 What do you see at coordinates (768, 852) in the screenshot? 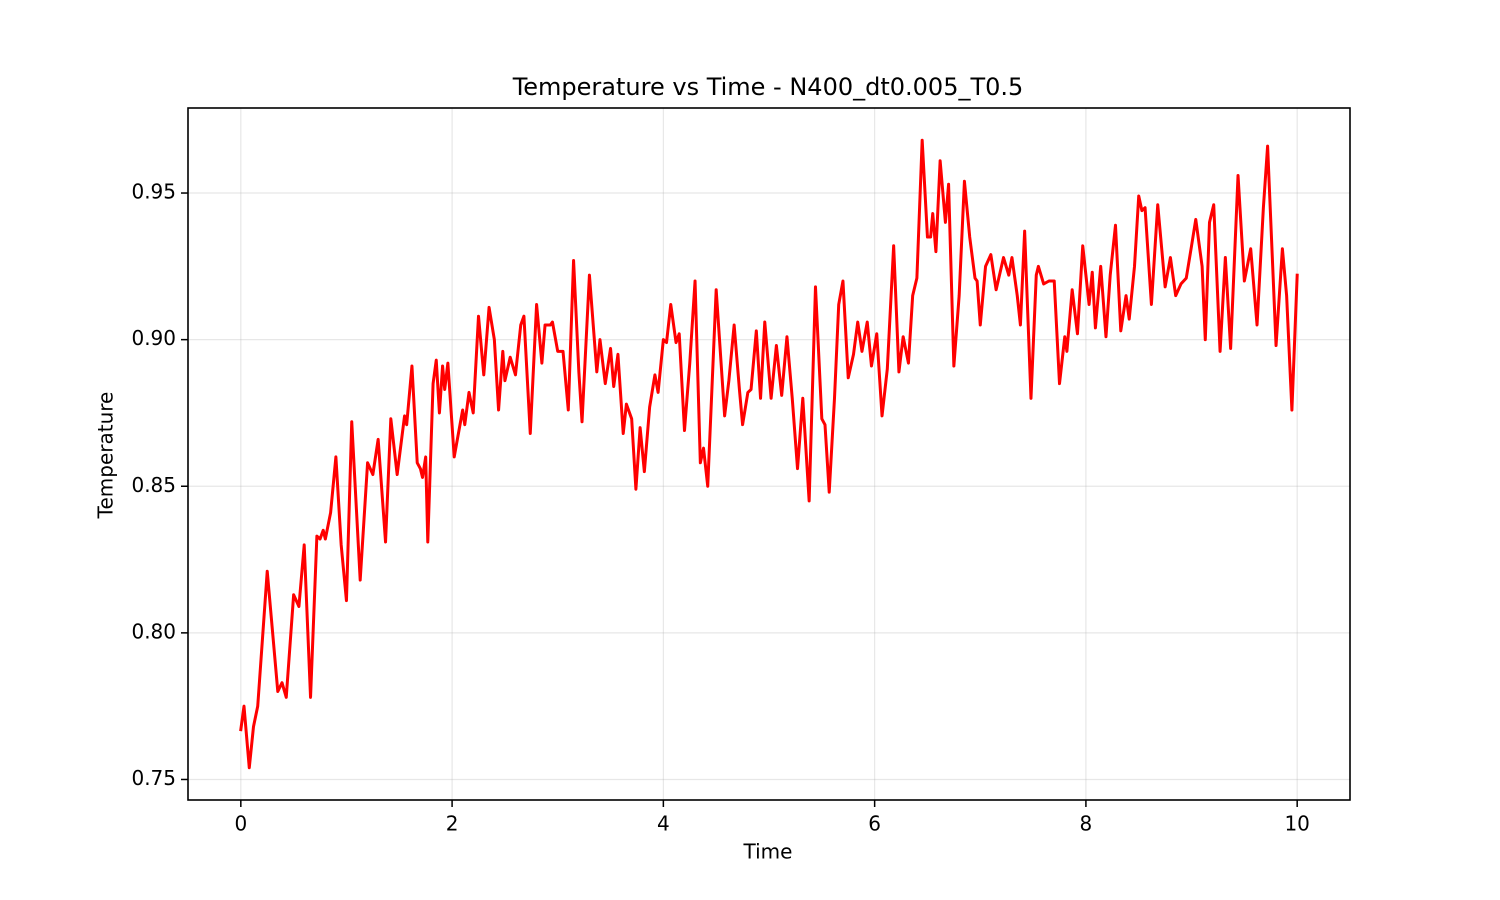
I see `x-axis-label: Time` at bounding box center [768, 852].